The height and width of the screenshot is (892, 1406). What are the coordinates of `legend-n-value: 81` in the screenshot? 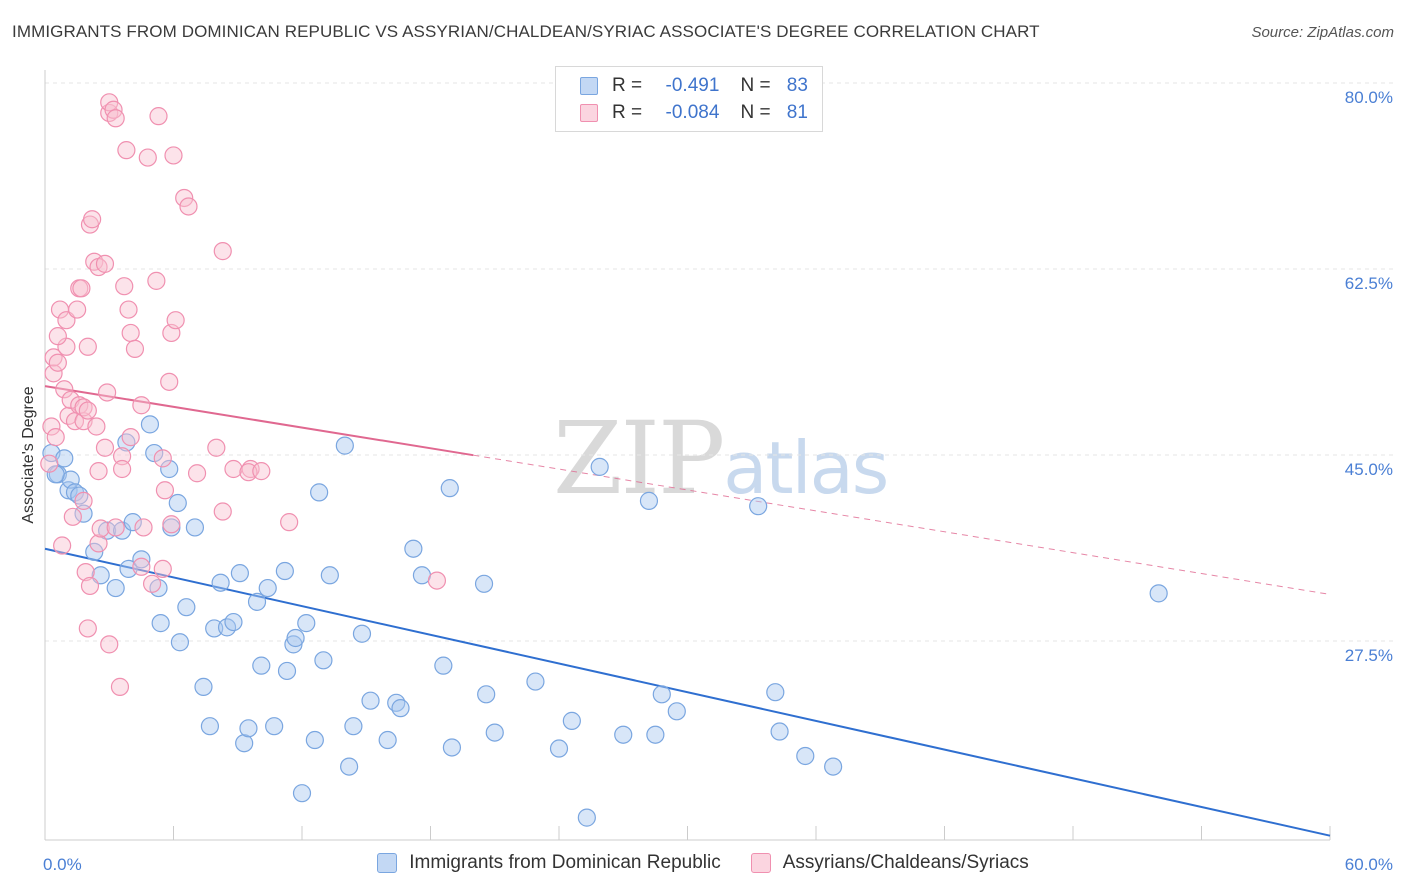 It's located at (797, 112).